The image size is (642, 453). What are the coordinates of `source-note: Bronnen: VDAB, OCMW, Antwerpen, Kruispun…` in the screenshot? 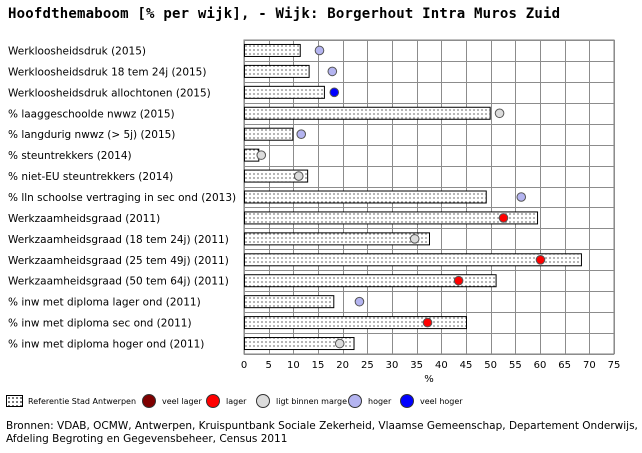 It's located at (322, 432).